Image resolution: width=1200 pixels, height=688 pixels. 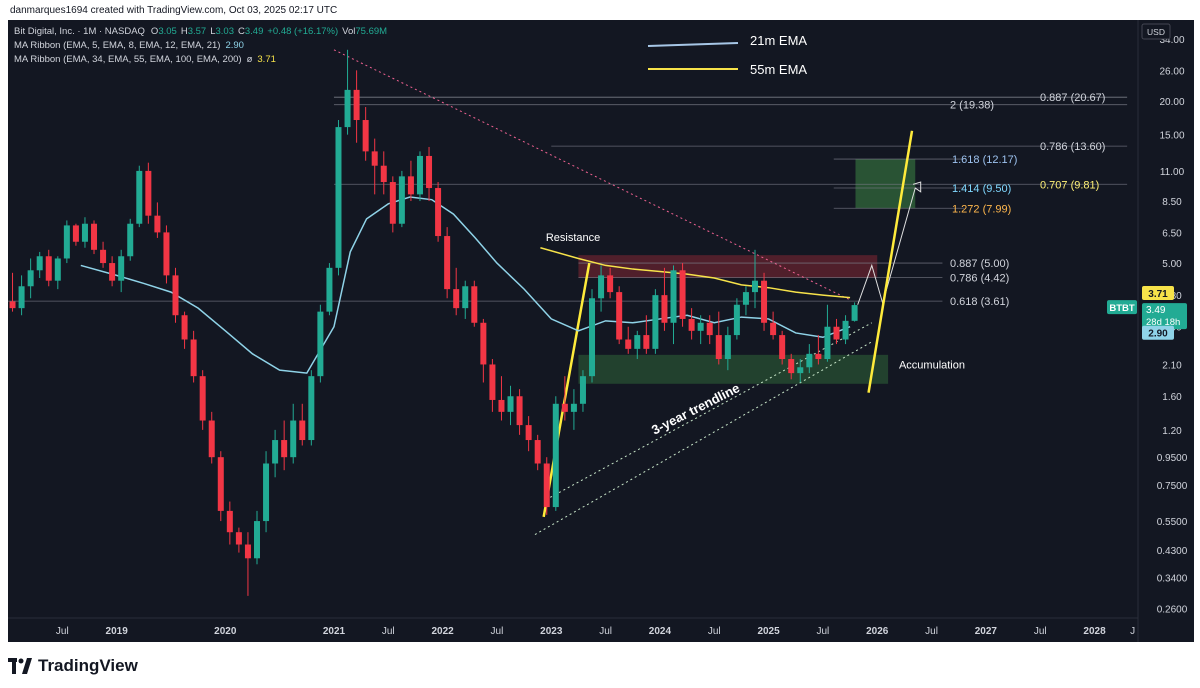 What do you see at coordinates (1172, 172) in the screenshot?
I see `y-tick-label: 11.00` at bounding box center [1172, 172].